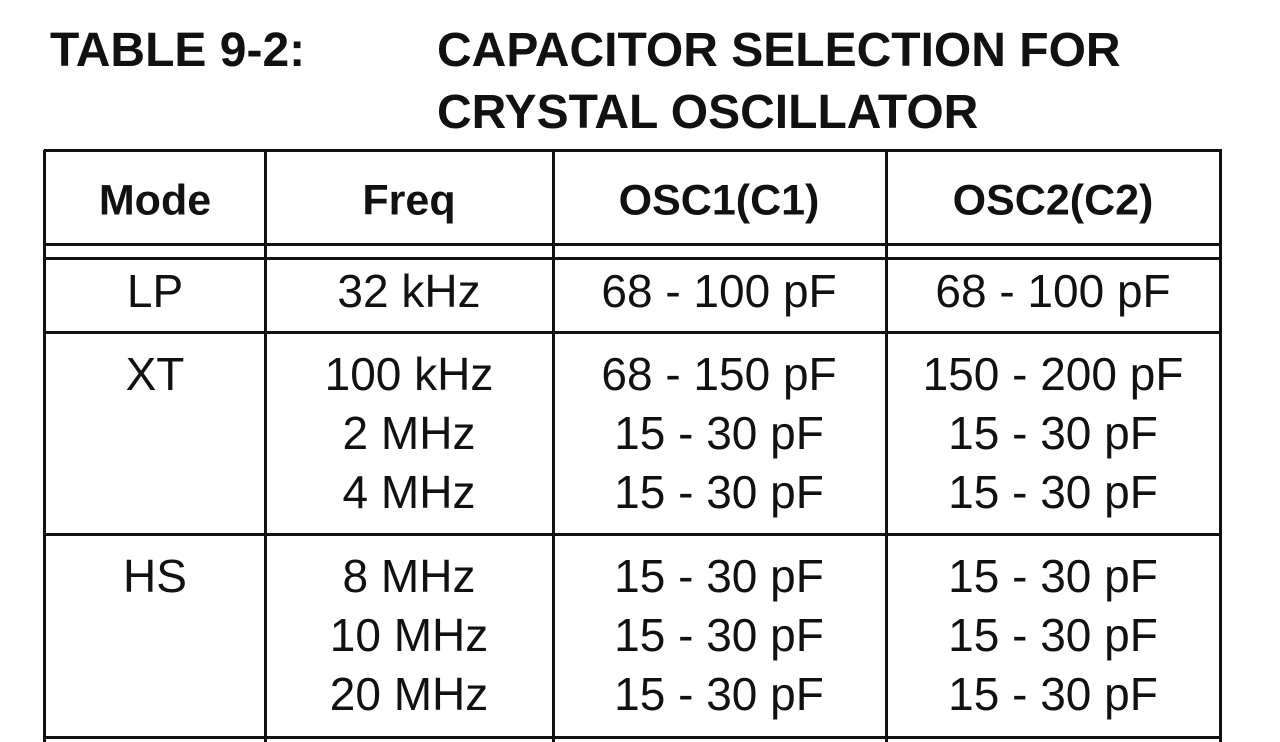 The image size is (1280, 742). I want to click on table-title: CAPACITOR SELECTION FOR, so click(779, 50).